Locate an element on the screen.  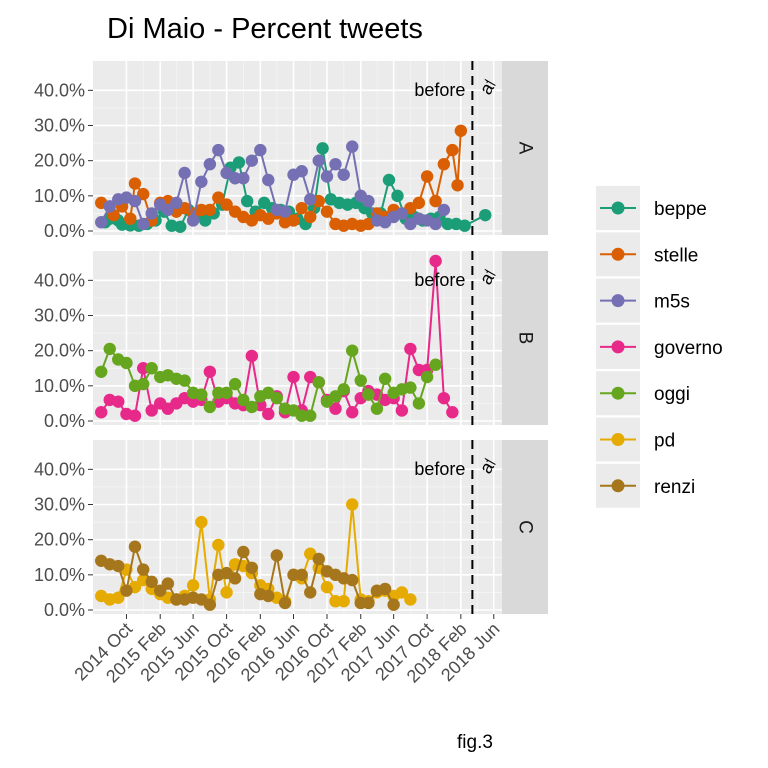
legend-label: oggi is located at coordinates (672, 394).